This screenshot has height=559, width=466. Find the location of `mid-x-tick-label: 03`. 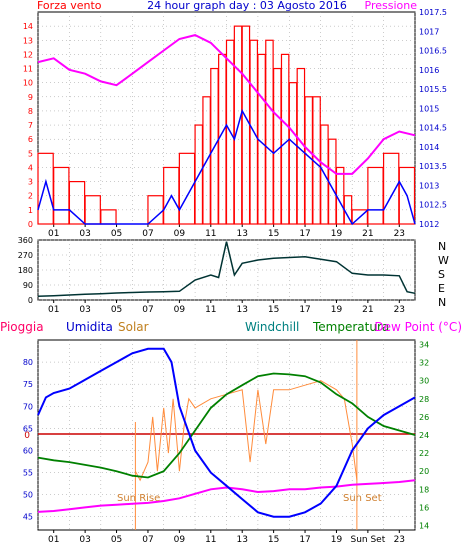

mid-x-tick-label: 03 is located at coordinates (84, 310).